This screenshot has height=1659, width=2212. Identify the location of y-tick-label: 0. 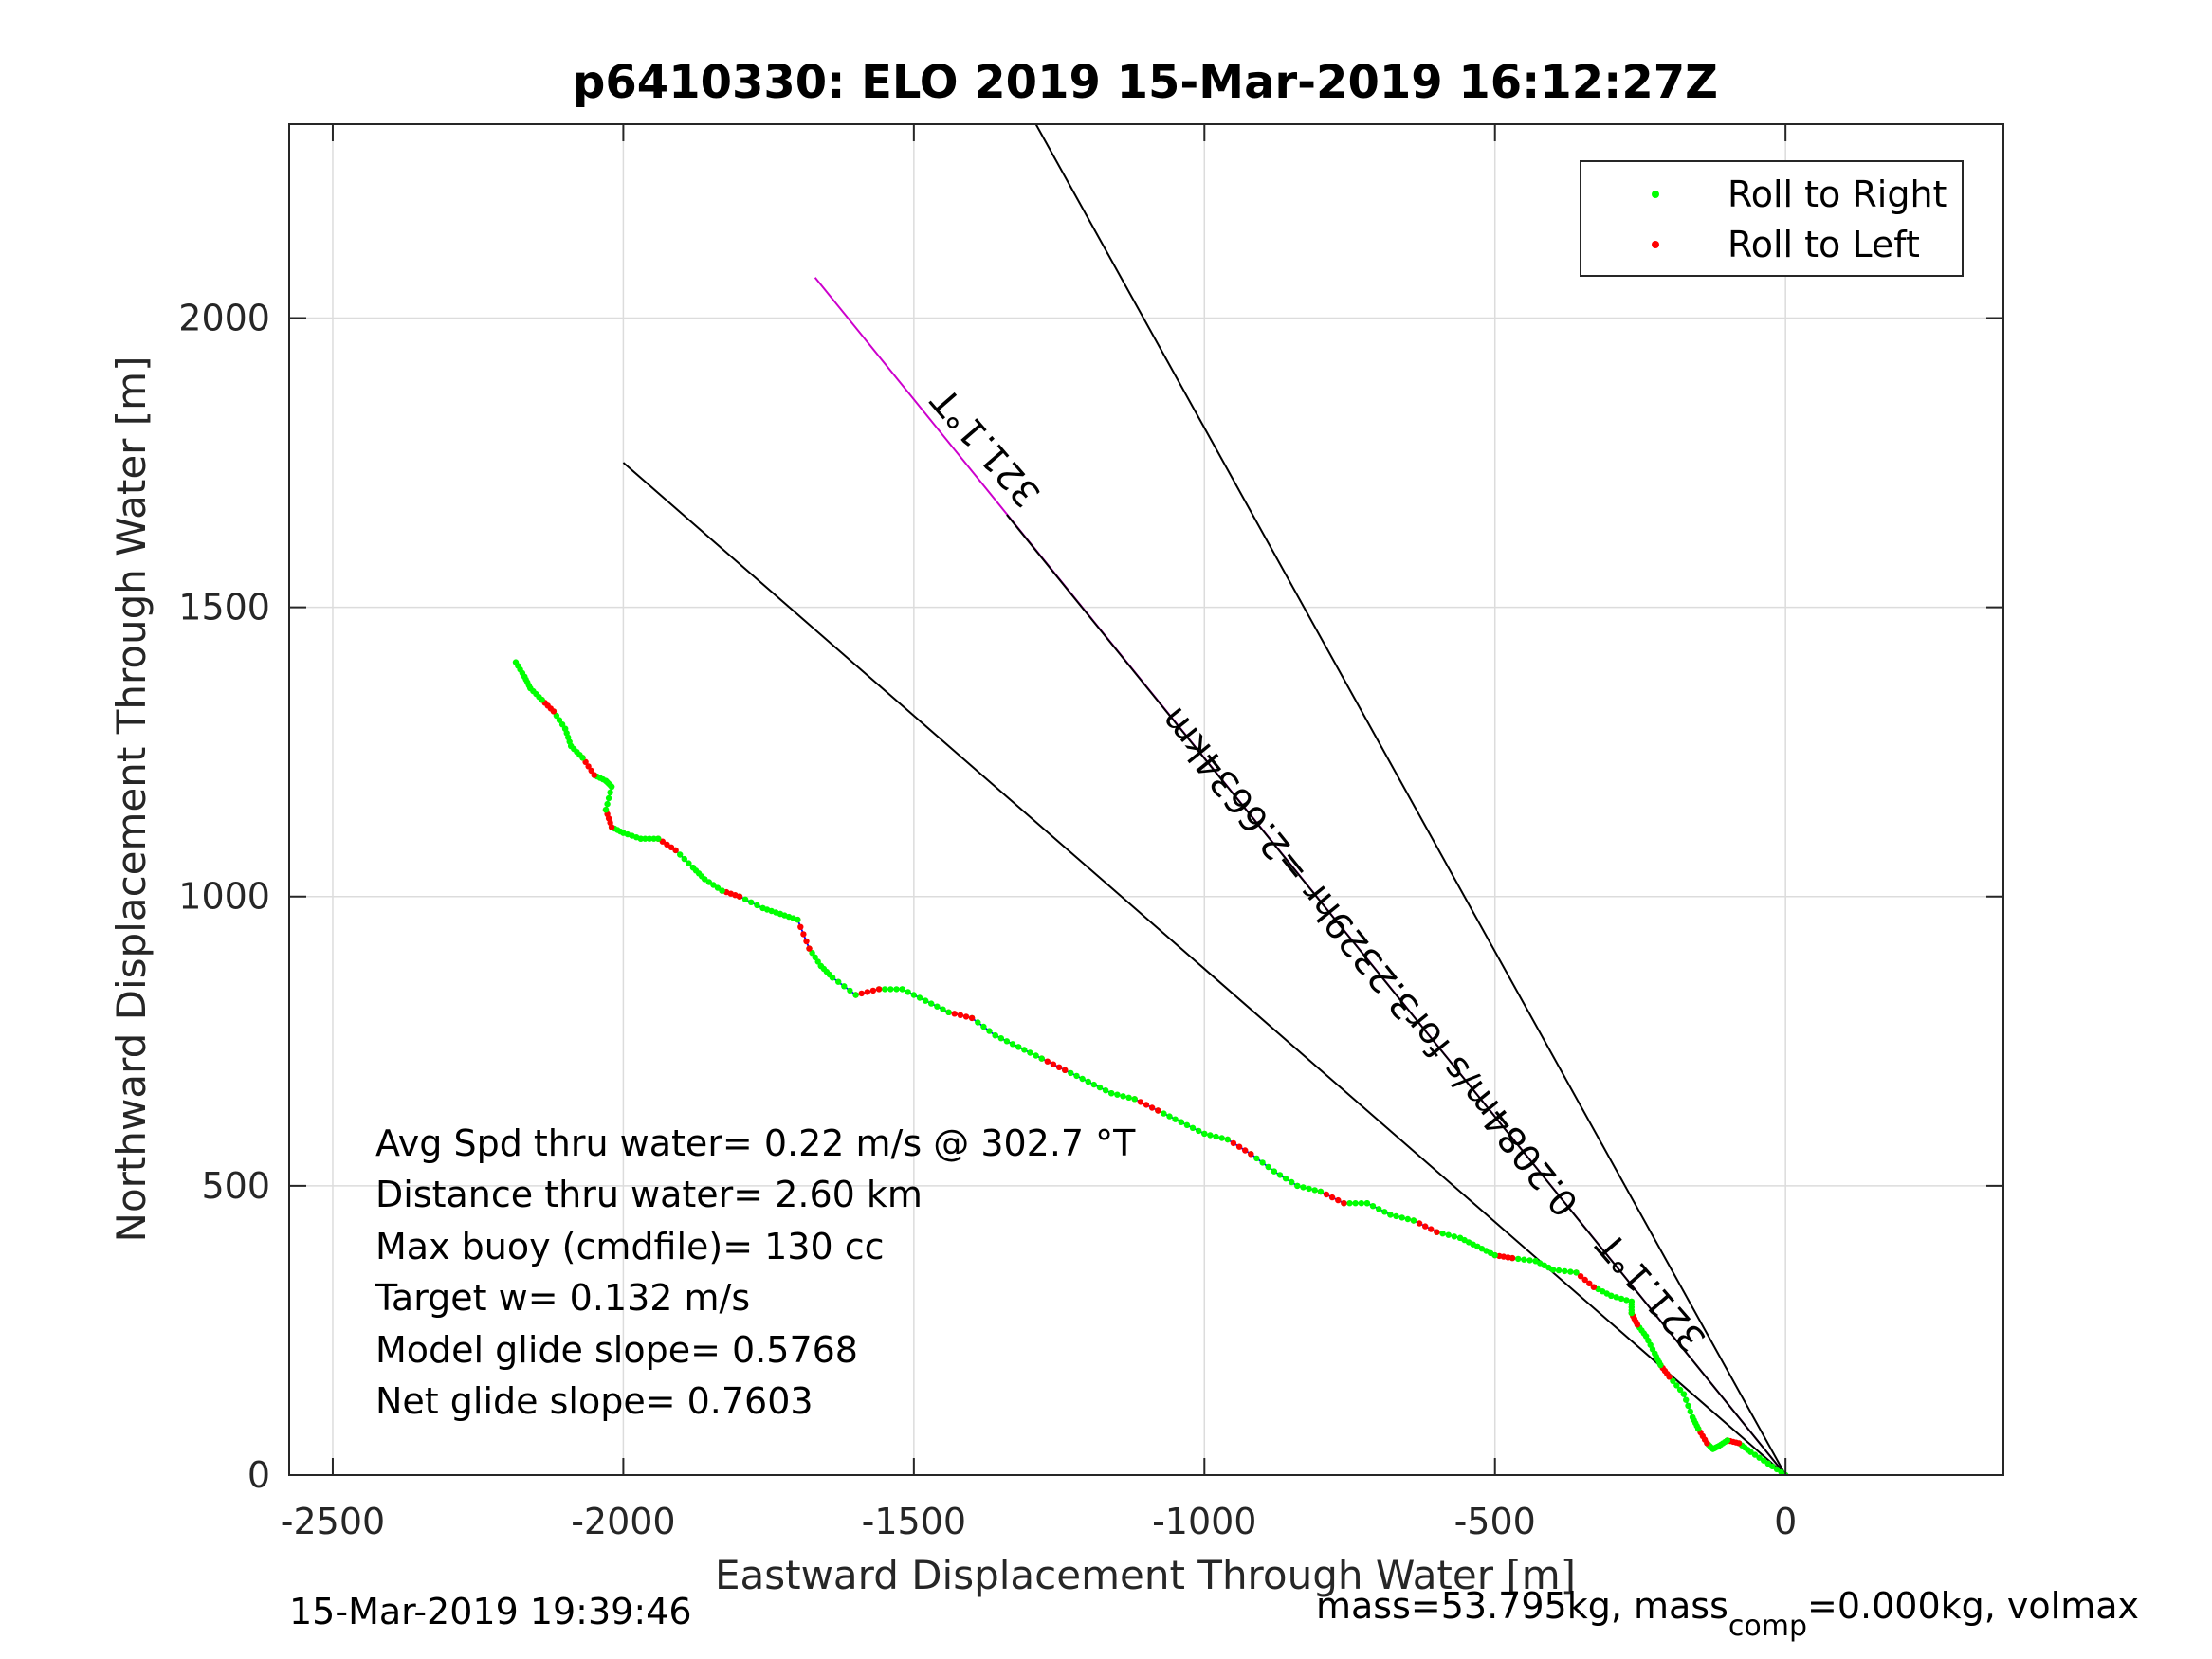
(258, 1475).